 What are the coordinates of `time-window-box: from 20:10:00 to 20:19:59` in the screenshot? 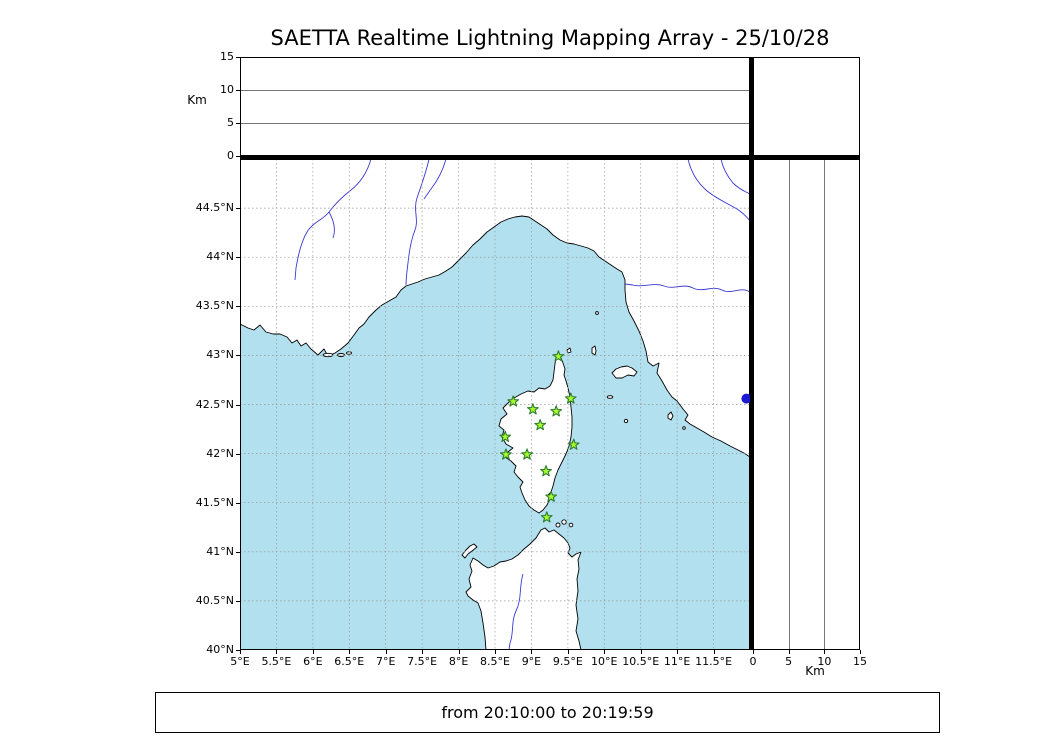 It's located at (547, 712).